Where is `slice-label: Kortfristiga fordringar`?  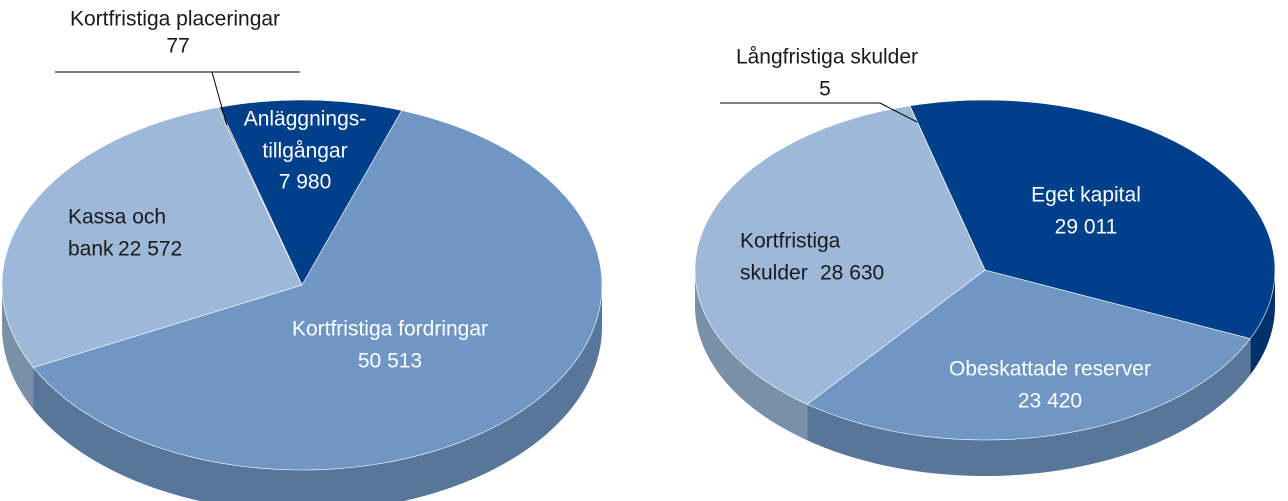 slice-label: Kortfristiga fordringar is located at coordinates (390, 329).